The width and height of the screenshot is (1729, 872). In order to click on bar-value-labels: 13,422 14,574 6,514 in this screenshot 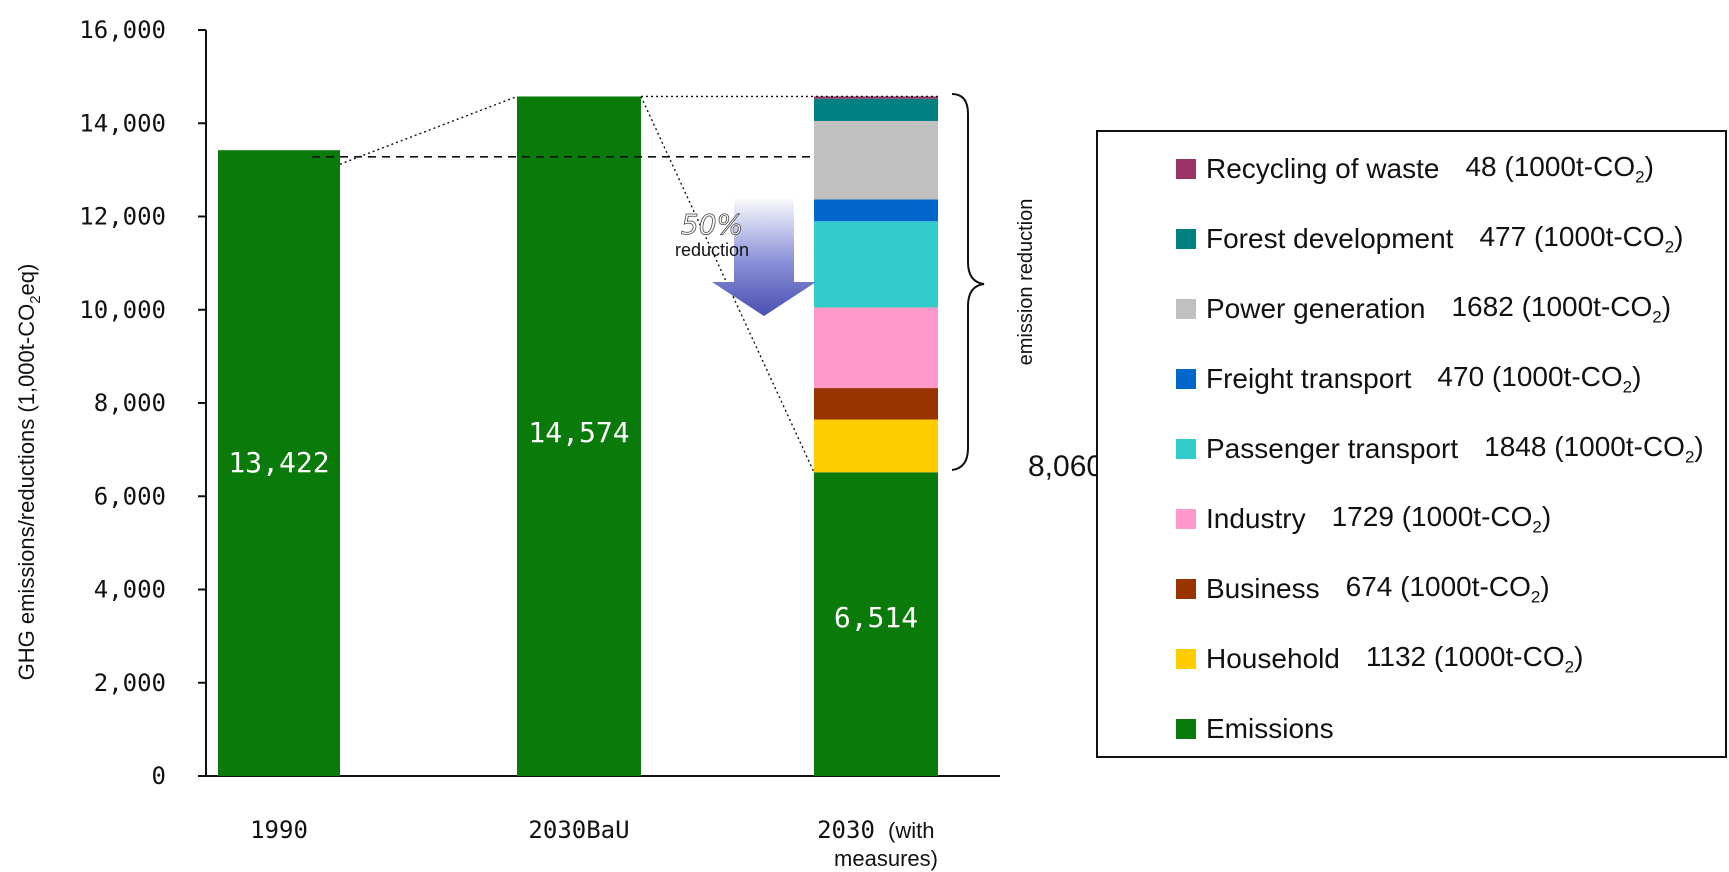, I will do `click(573, 525)`.